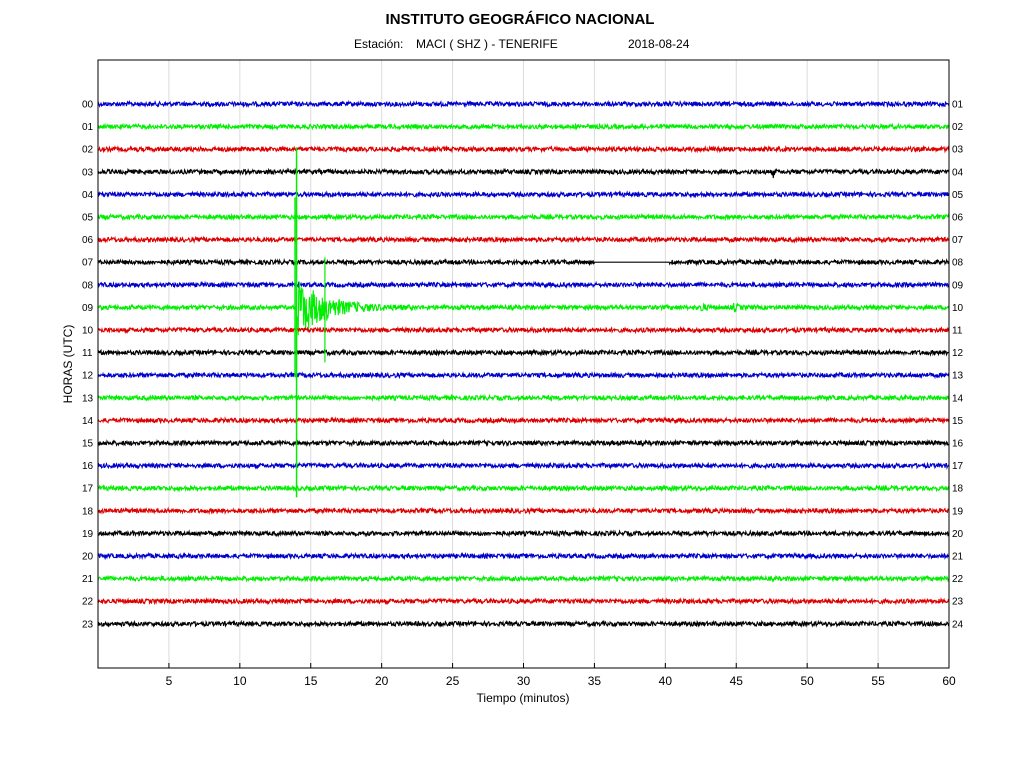 This screenshot has width=1025, height=768. What do you see at coordinates (958, 398) in the screenshot?
I see `row-label-right: 14` at bounding box center [958, 398].